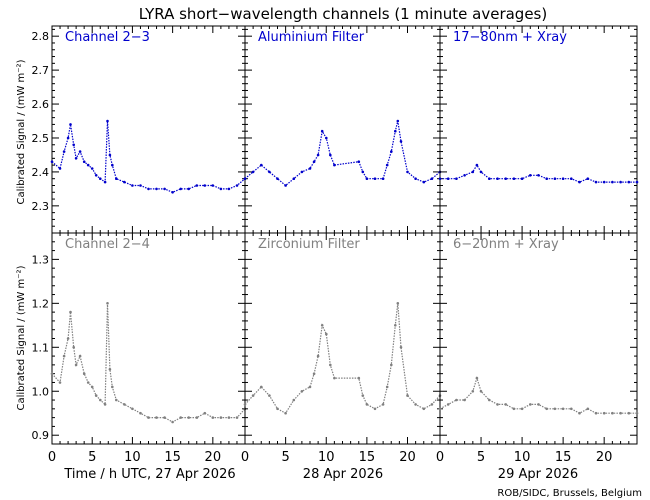  What do you see at coordinates (41, 172) in the screenshot?
I see `y-tick-label: 2.4` at bounding box center [41, 172].